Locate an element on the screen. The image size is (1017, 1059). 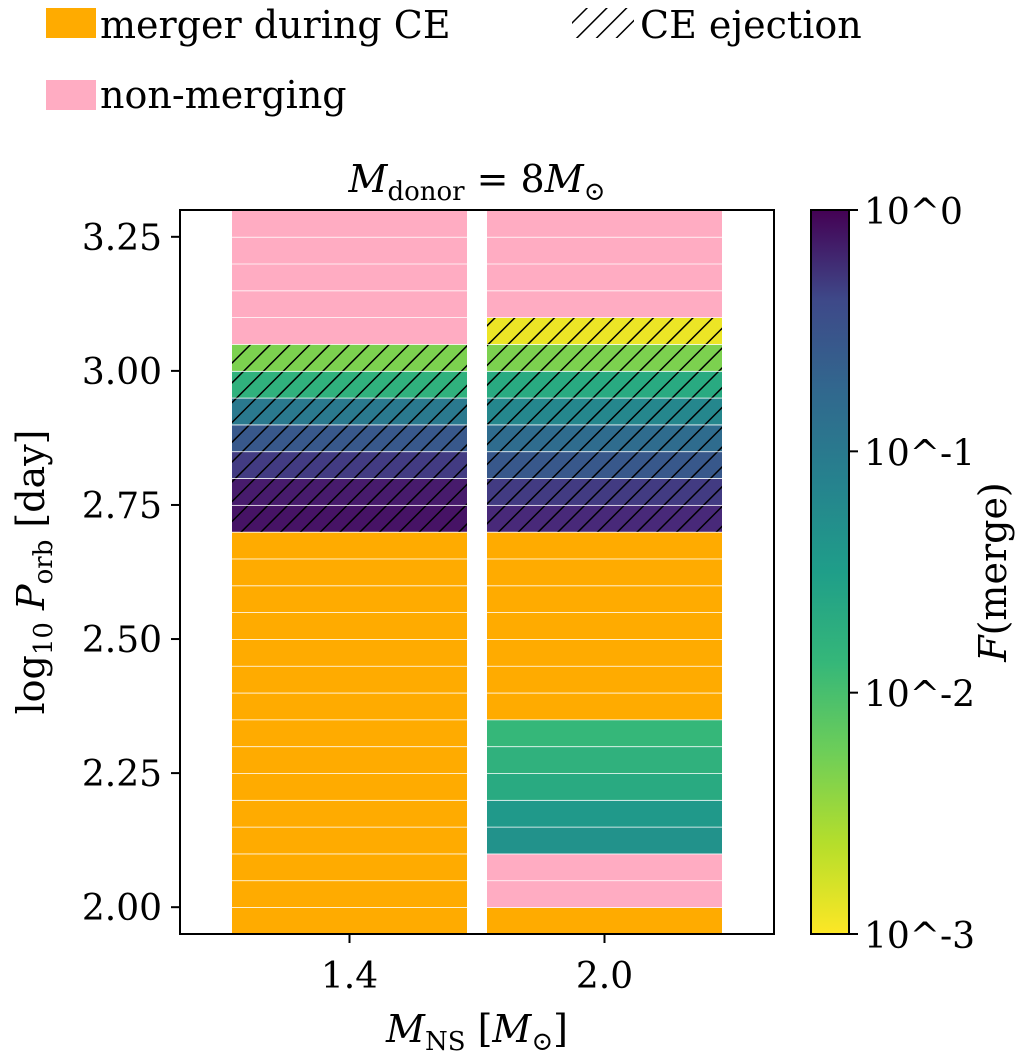
cell-2.0-2.65 is located at coordinates (604, 545).